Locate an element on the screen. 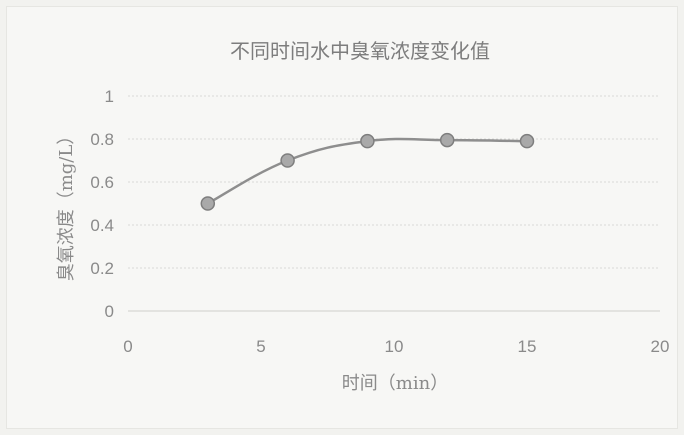 The width and height of the screenshot is (684, 435). x-tick-labels: 0 5 10 15 20 is located at coordinates (396, 346).